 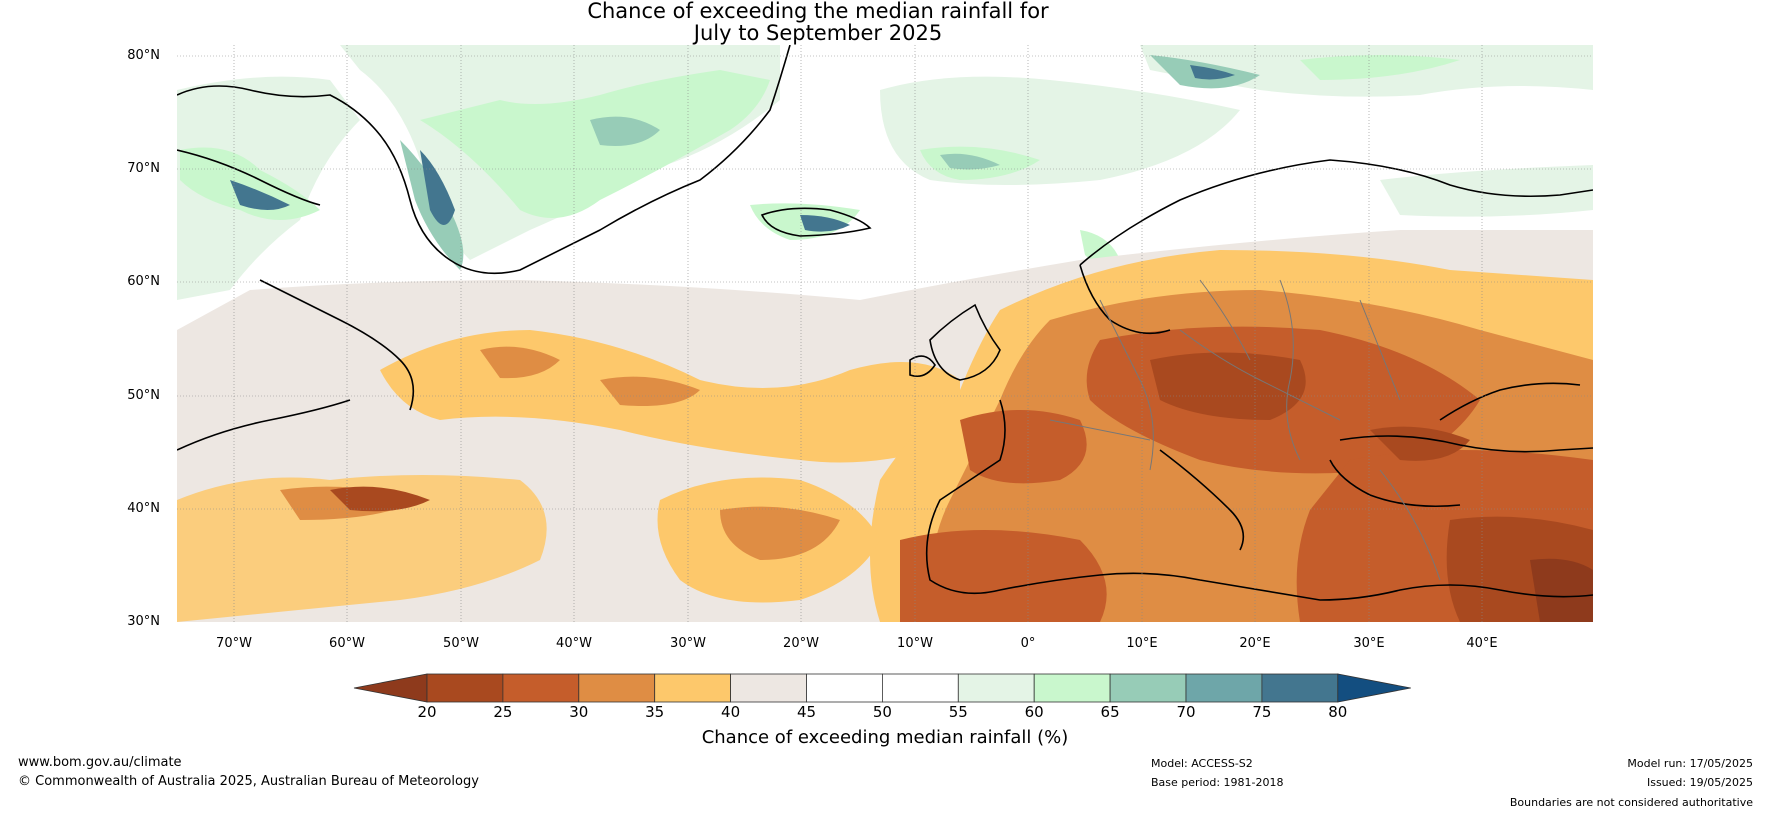 What do you see at coordinates (1202, 763) in the screenshot?
I see `model-text: Model: ACCESS-S2` at bounding box center [1202, 763].